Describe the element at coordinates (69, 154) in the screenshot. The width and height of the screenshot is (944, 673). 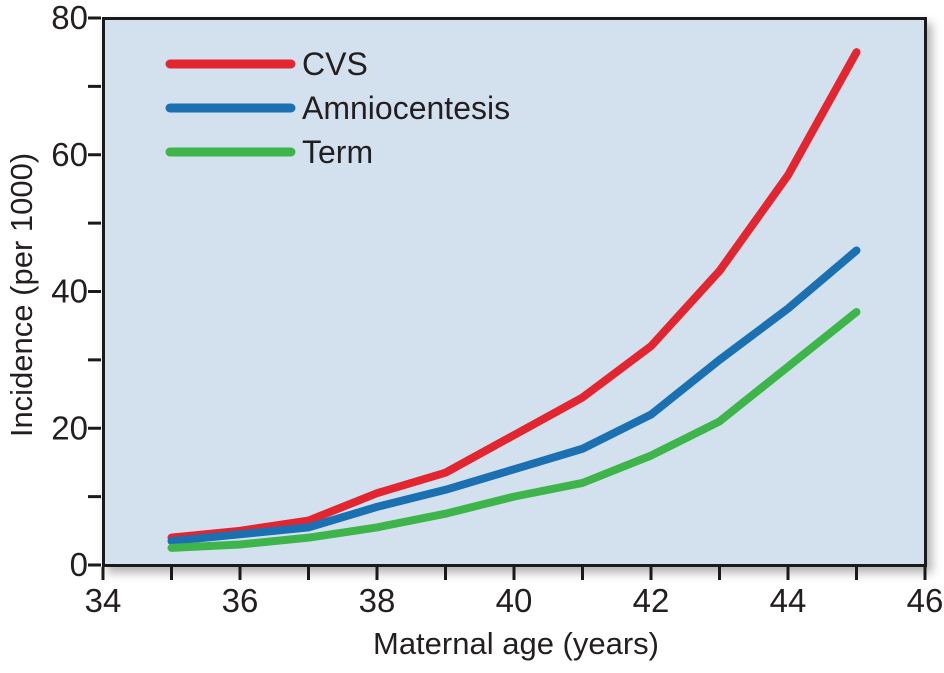
I see `y-tick-label: 60` at that location.